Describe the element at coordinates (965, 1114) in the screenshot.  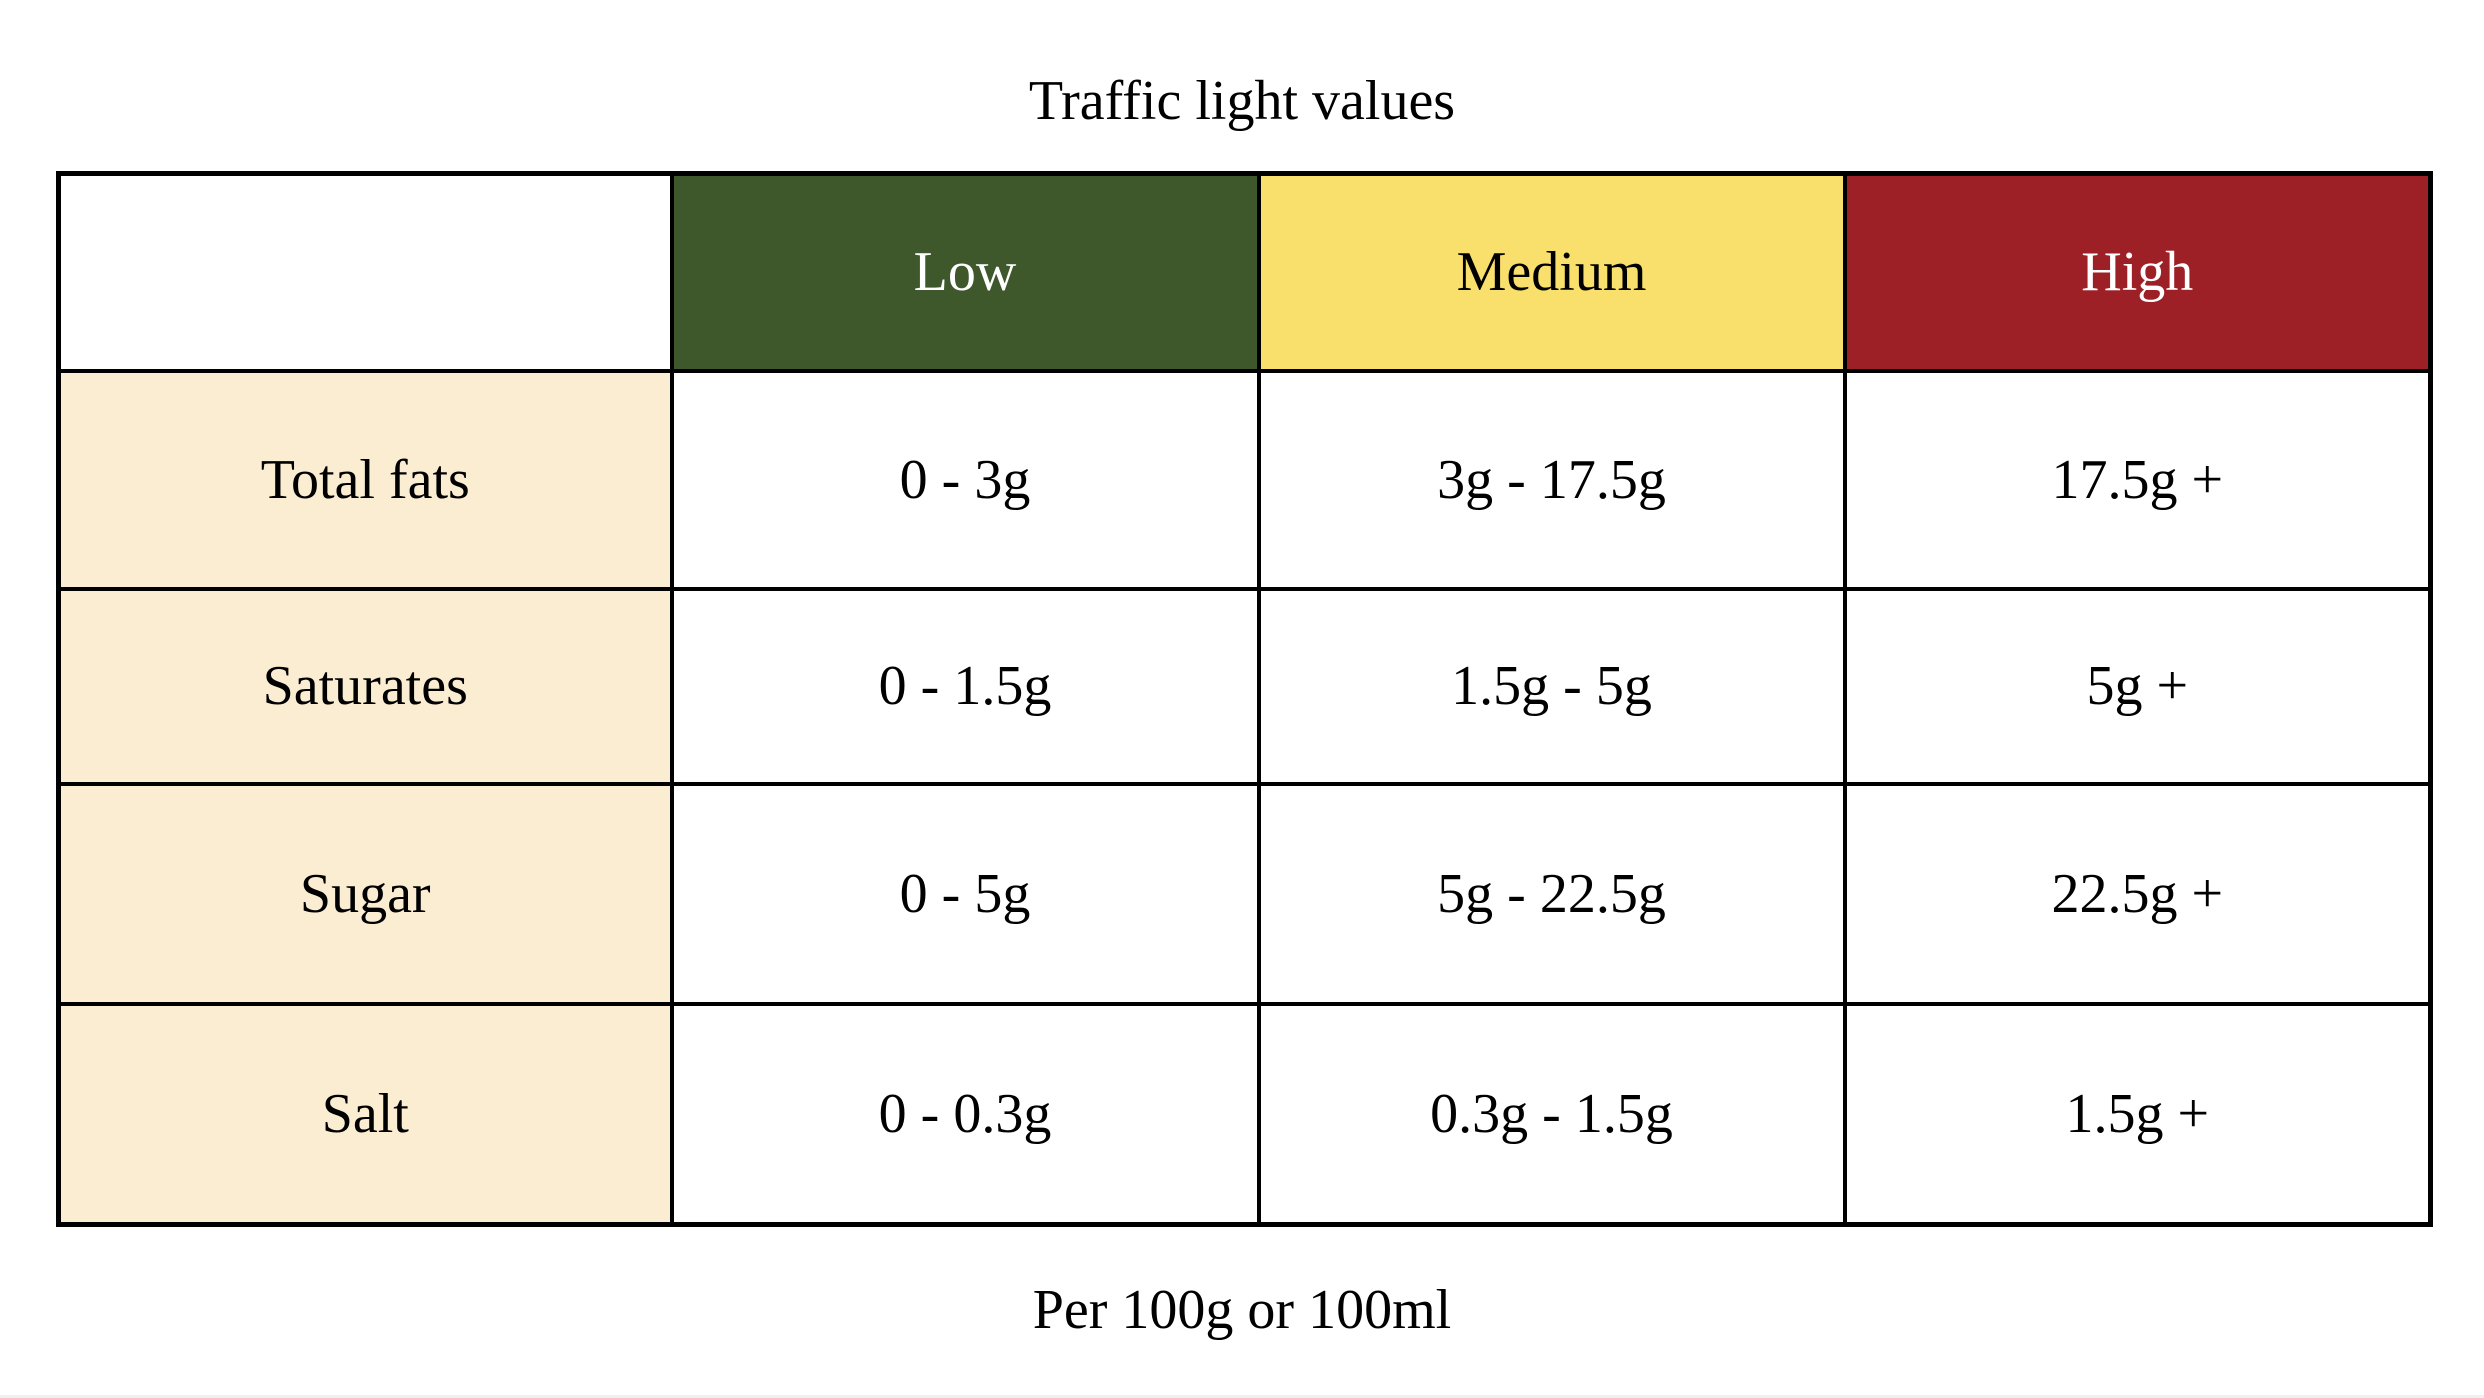
I see `cell-low: 0 - 0.3g` at that location.